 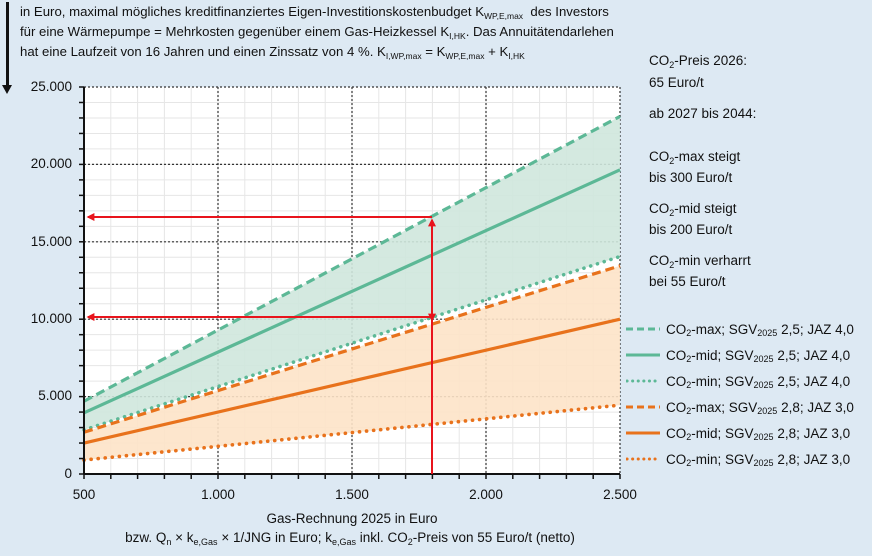 What do you see at coordinates (740, 407) in the screenshot?
I see `legend-item-orange-max: CO2-max; SGV2025 2,8; JAZ 3,0` at bounding box center [740, 407].